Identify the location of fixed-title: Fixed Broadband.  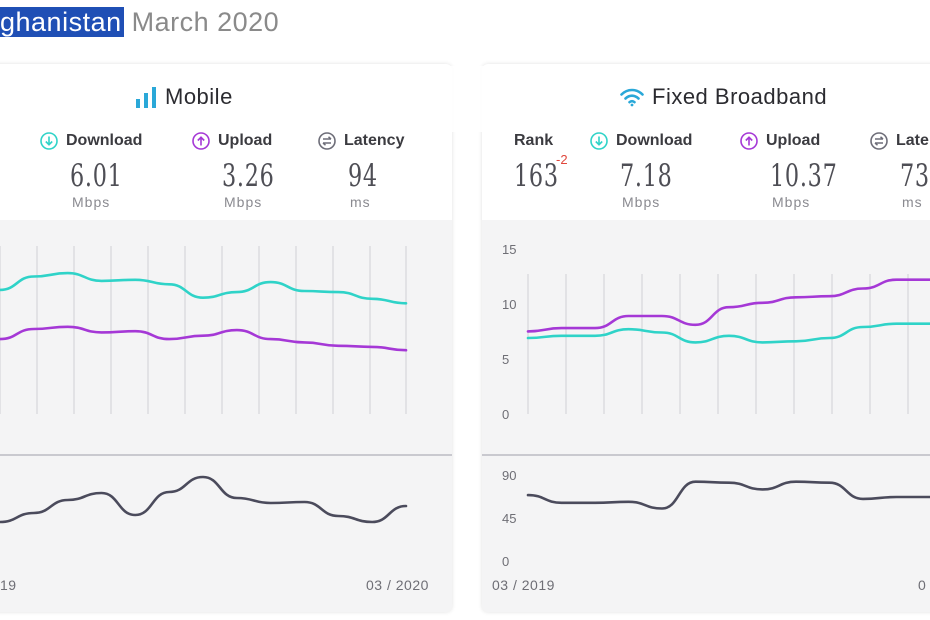
(723, 97).